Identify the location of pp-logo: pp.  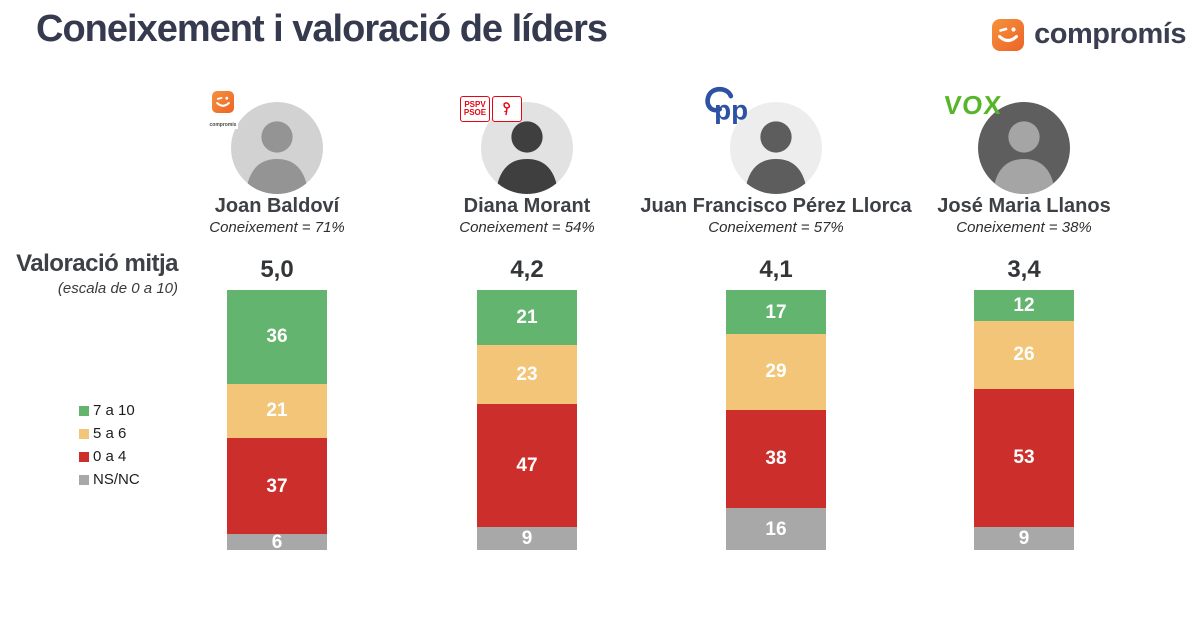
(729, 104).